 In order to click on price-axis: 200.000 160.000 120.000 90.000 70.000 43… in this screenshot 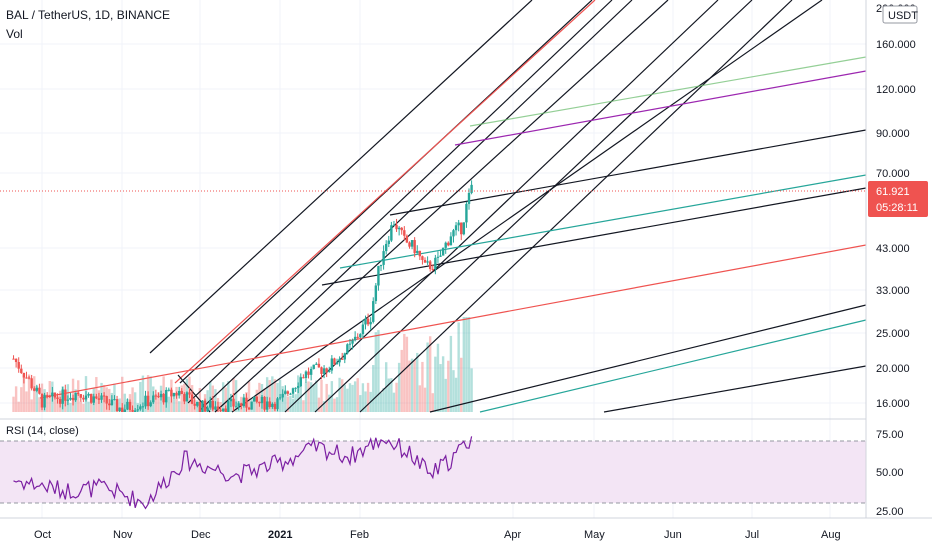, I will do `click(898, 259)`.